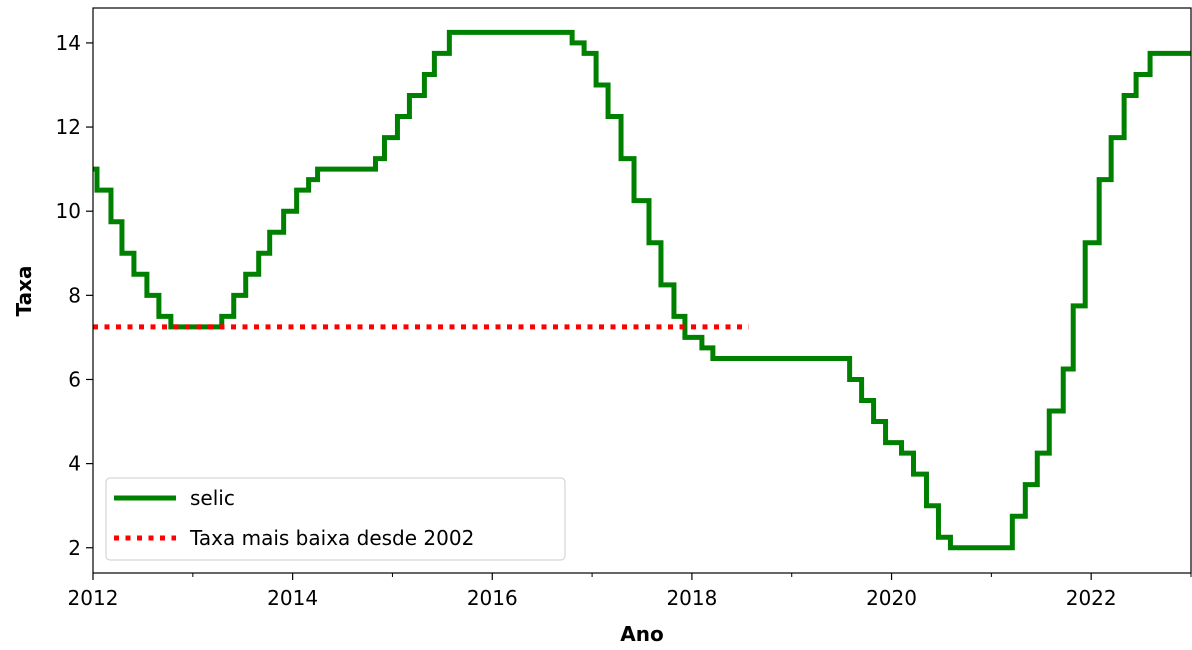 Image resolution: width=1192 pixels, height=650 pixels. Describe the element at coordinates (68, 211) in the screenshot. I see `y-tick-label: 10` at that location.